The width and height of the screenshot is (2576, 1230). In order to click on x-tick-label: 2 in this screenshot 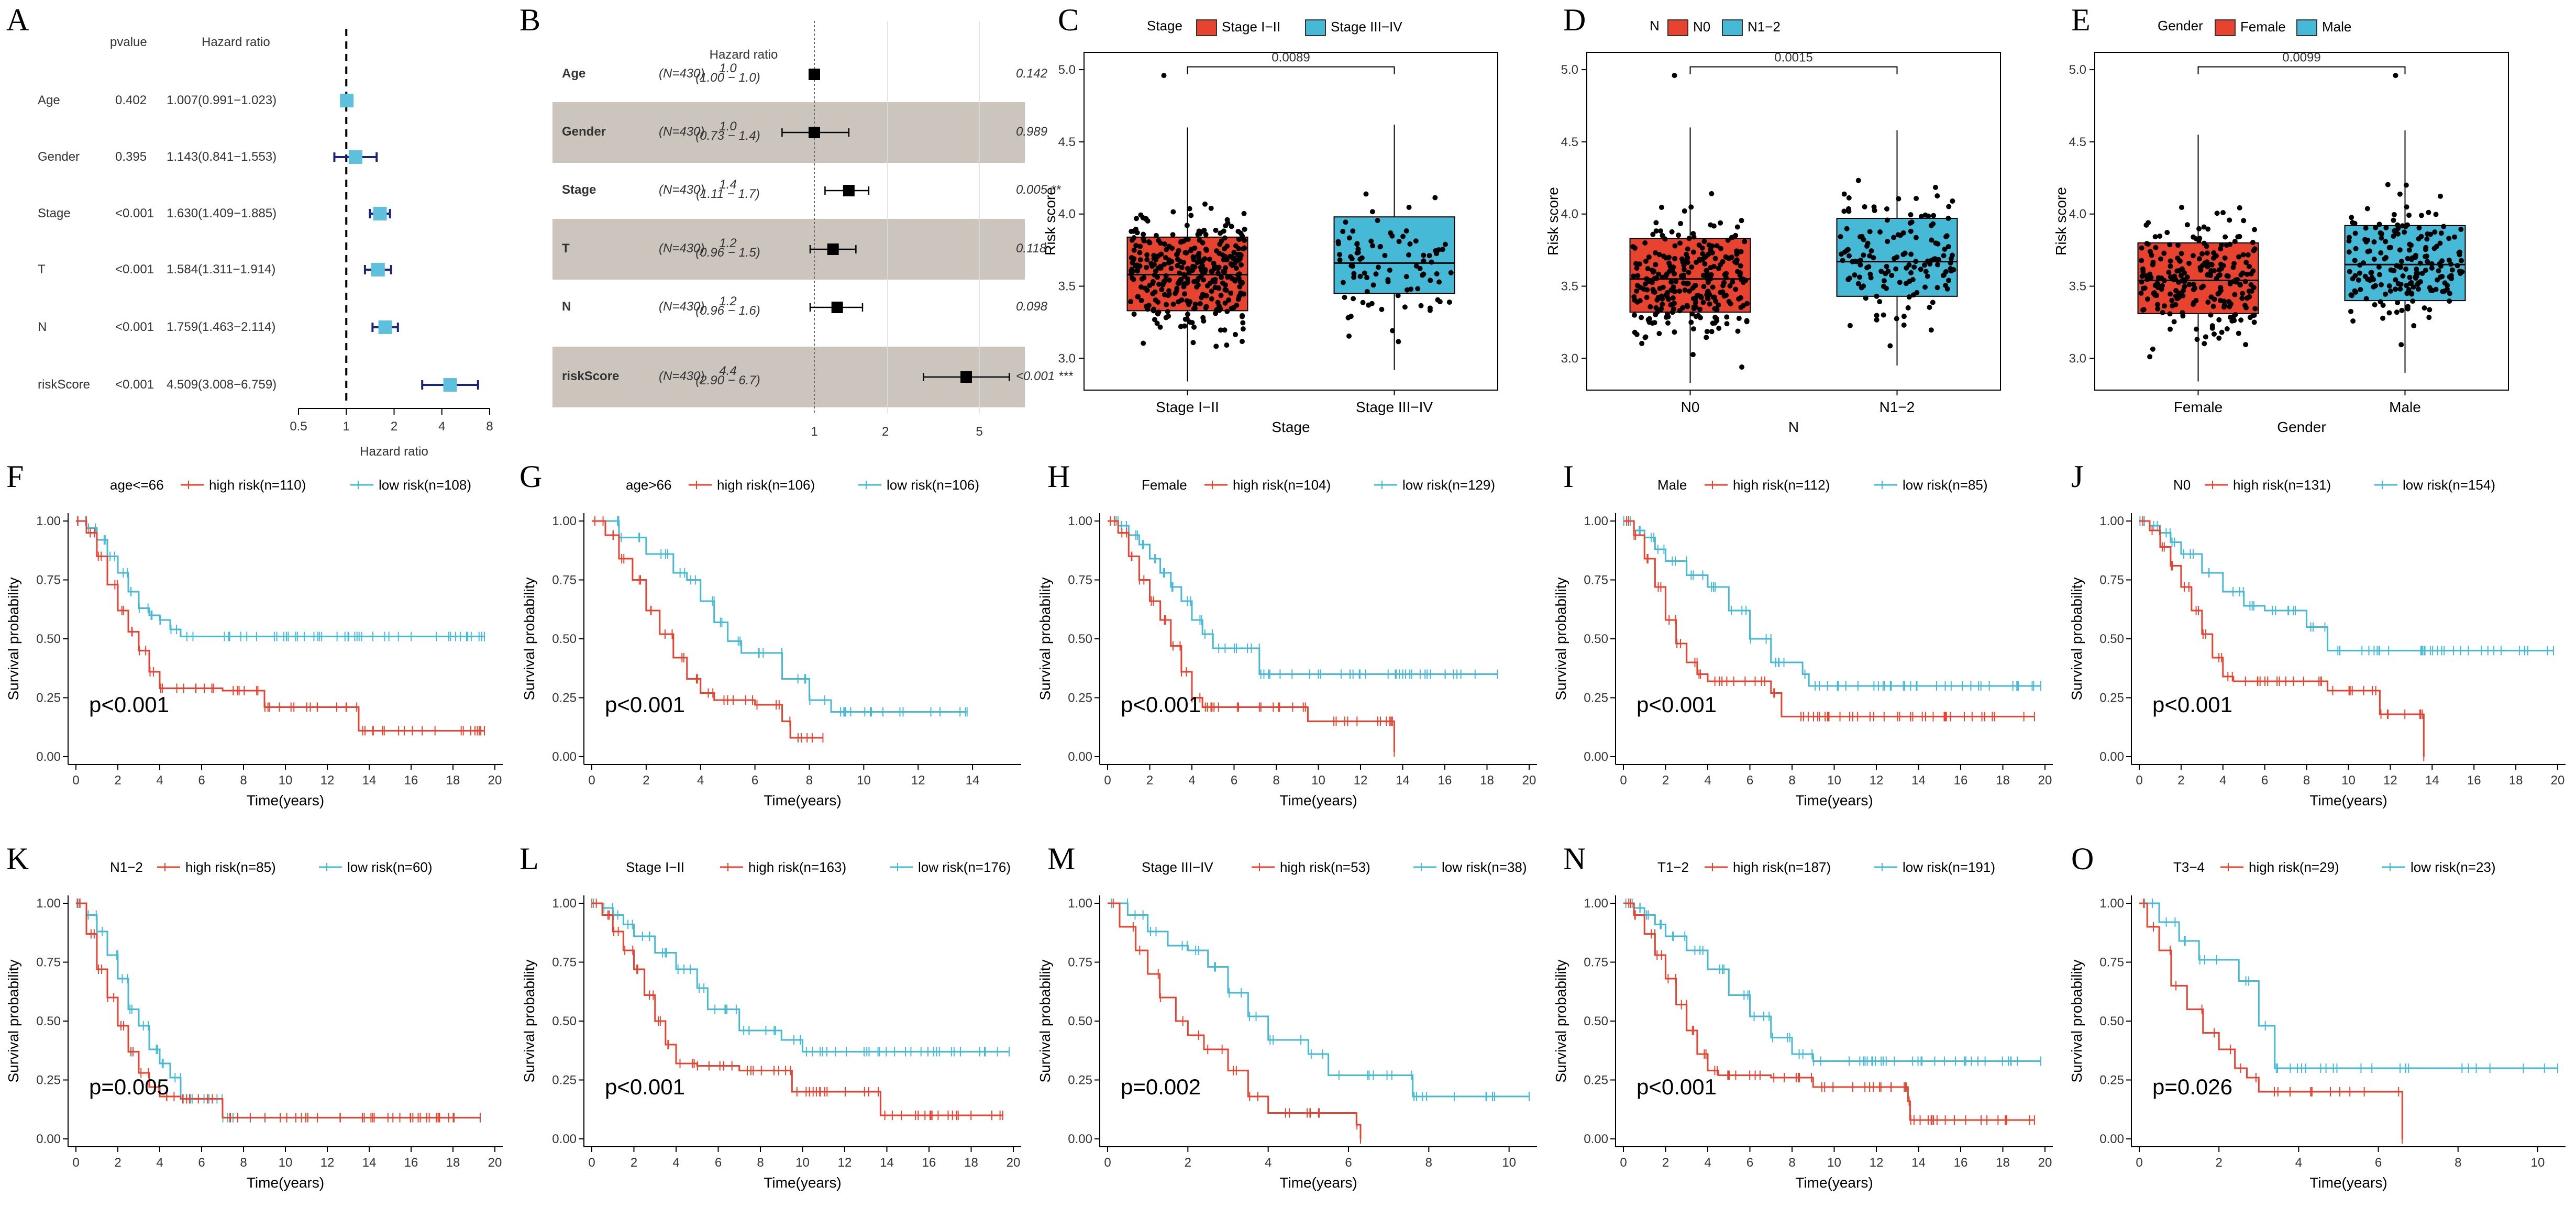, I will do `click(885, 432)`.